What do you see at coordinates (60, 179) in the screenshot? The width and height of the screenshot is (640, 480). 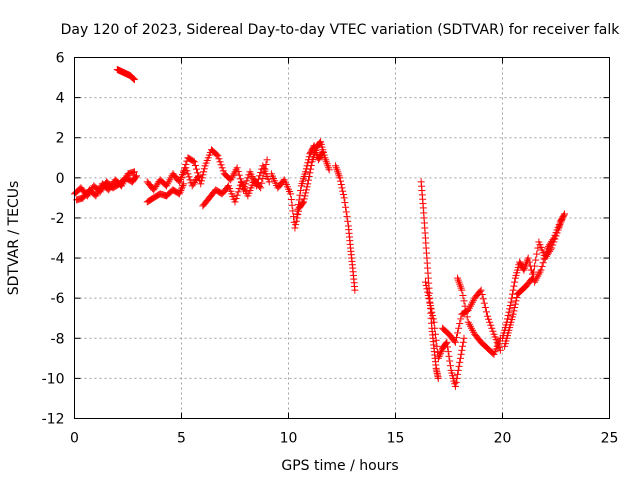 I see `y-tick-label: 0` at bounding box center [60, 179].